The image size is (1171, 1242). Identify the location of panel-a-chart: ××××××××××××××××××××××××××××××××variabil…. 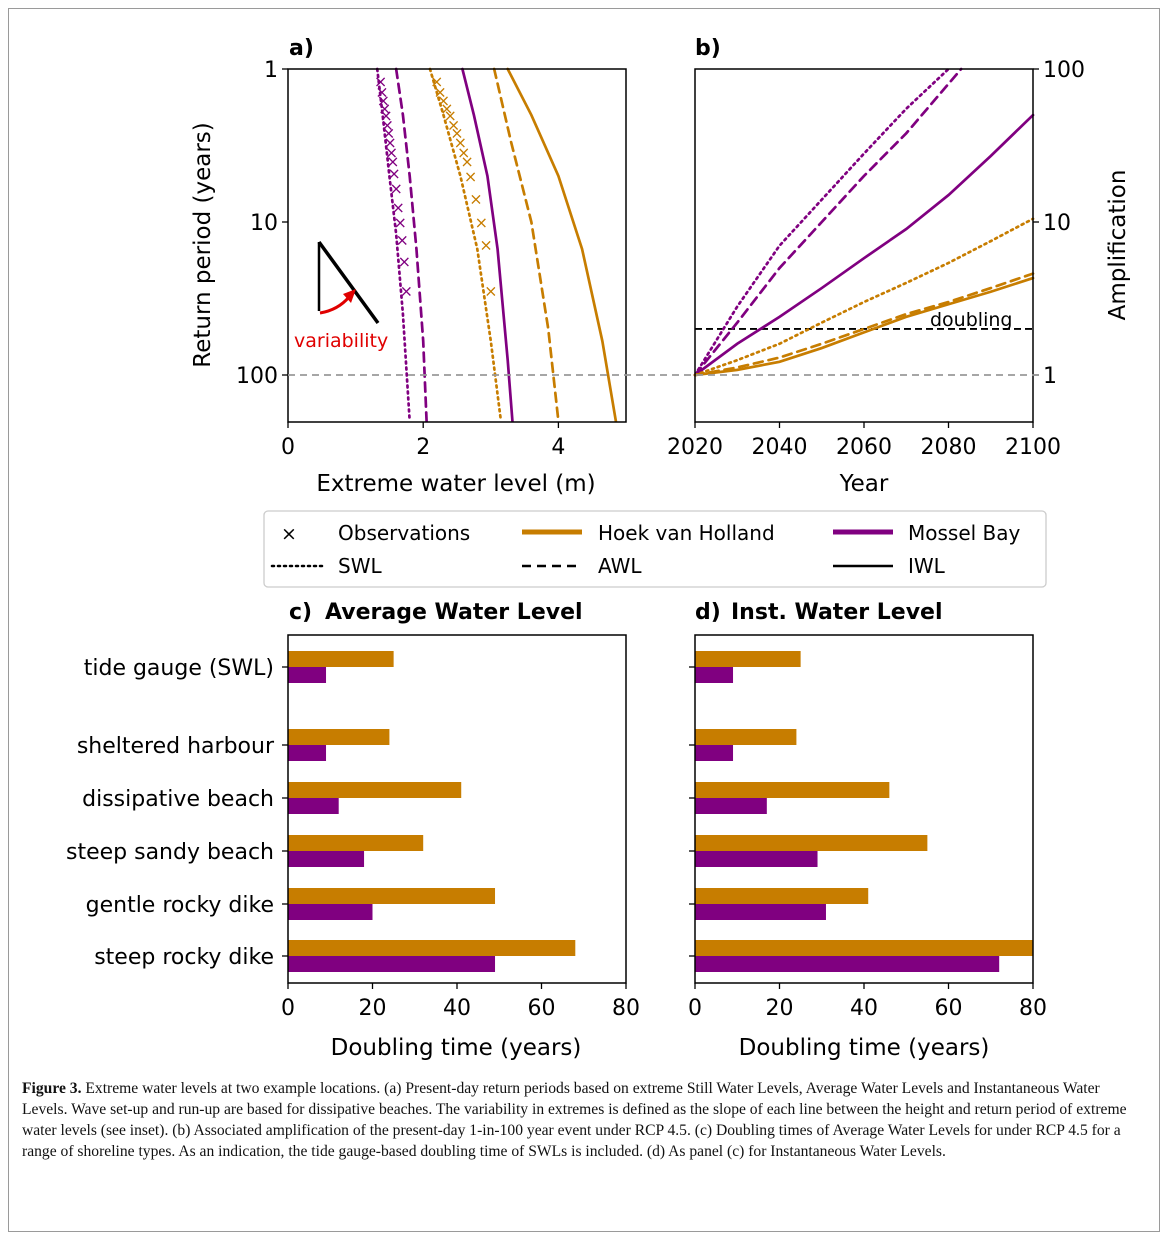
(431, 259).